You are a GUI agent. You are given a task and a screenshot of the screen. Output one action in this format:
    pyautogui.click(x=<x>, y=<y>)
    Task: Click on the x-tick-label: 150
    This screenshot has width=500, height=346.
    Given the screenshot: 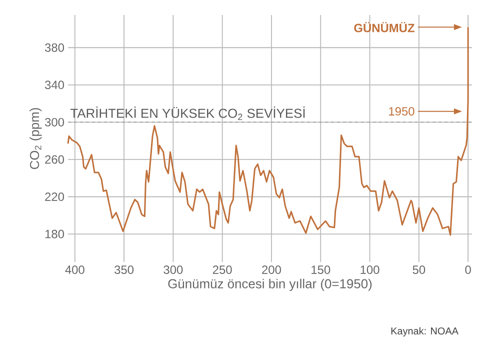 What is the action you would take?
    pyautogui.click(x=321, y=270)
    